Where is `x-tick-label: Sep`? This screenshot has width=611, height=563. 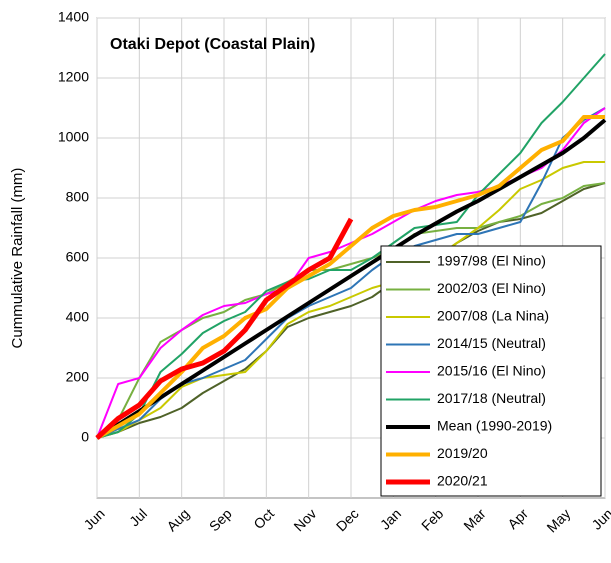
x-tick-label: Sep is located at coordinates (220, 519).